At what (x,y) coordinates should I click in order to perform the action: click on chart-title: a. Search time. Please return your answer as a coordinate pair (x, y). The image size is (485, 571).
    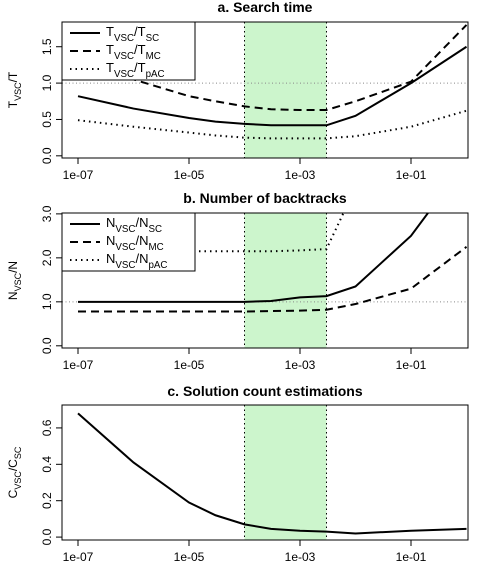
    Looking at the image, I should click on (265, 7).